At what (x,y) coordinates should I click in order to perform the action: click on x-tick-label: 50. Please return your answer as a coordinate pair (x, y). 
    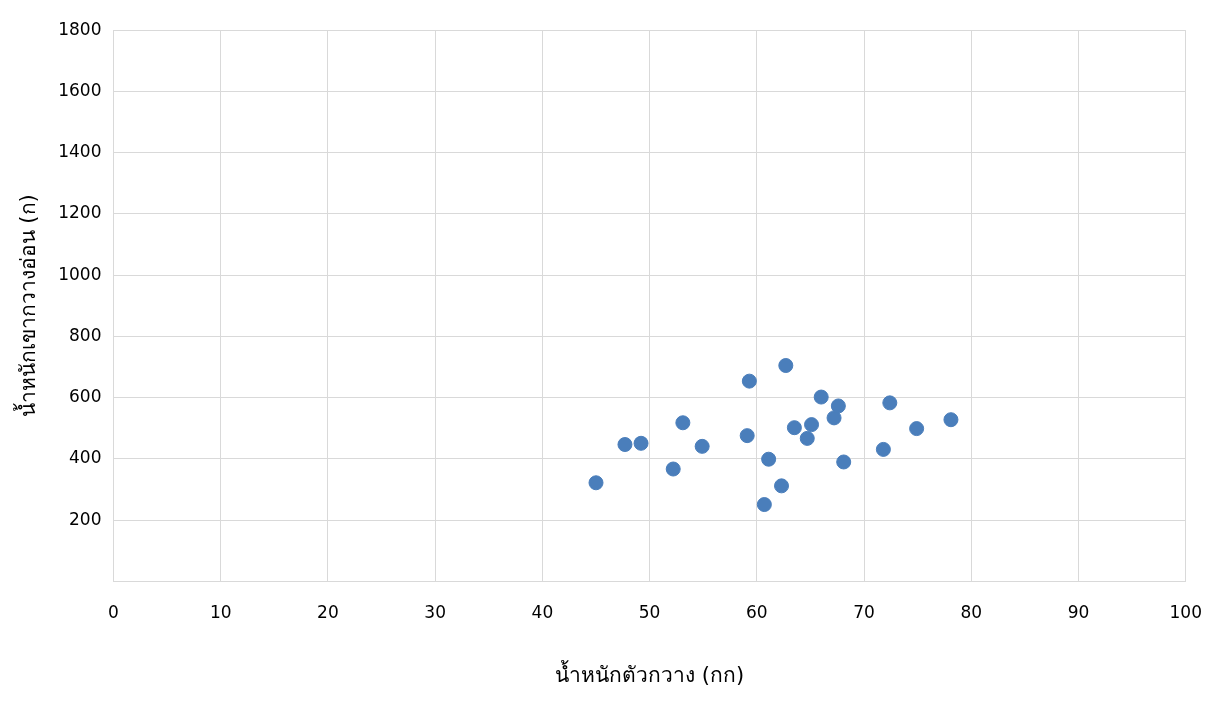
    Looking at the image, I should click on (649, 612).